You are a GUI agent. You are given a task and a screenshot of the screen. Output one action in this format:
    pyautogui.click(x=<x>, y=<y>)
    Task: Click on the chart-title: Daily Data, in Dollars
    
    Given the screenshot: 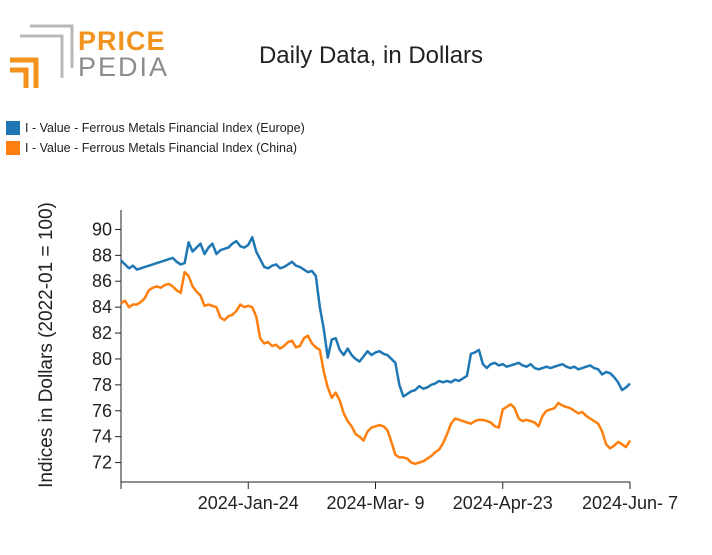 What is the action you would take?
    pyautogui.click(x=356, y=56)
    